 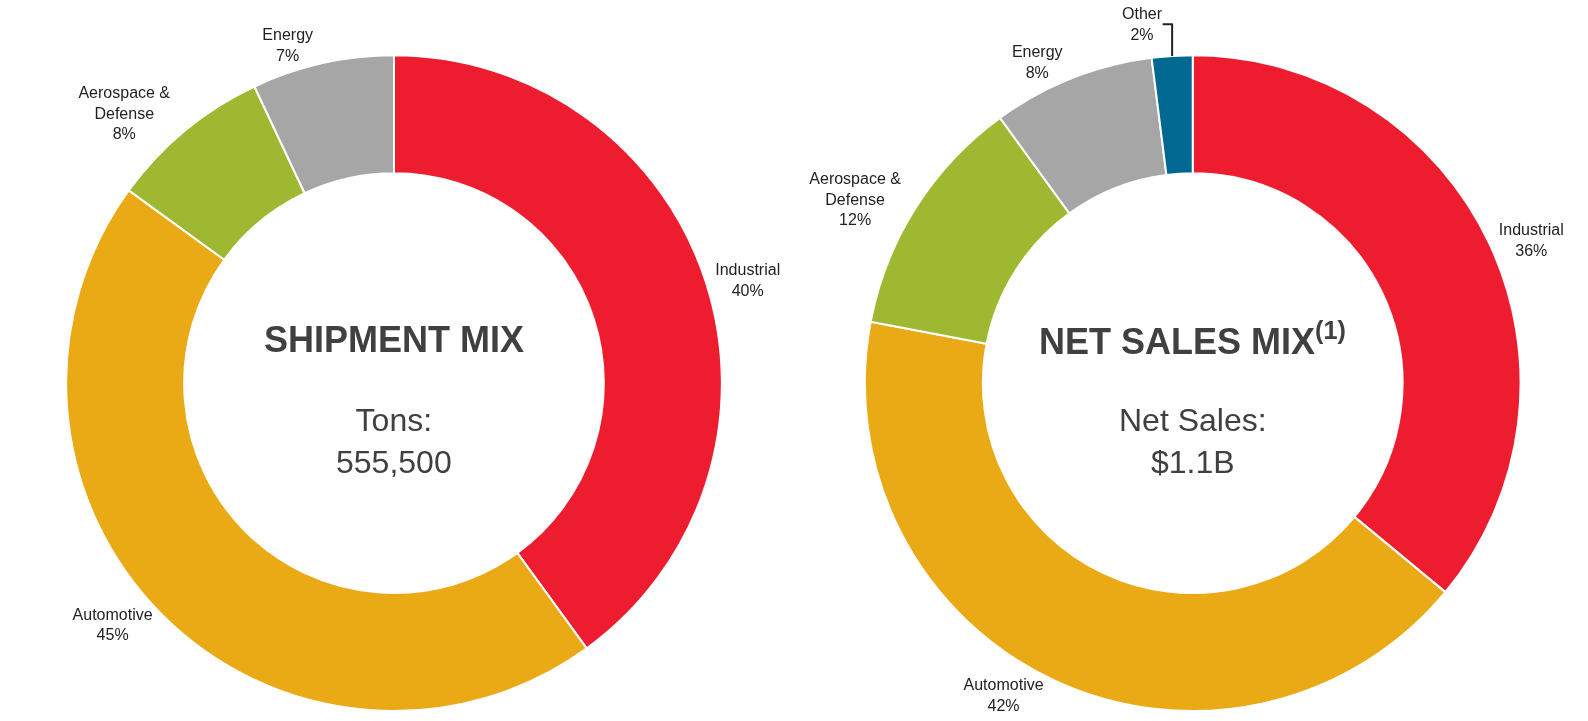 What do you see at coordinates (1142, 35) in the screenshot?
I see `data-label: 2%` at bounding box center [1142, 35].